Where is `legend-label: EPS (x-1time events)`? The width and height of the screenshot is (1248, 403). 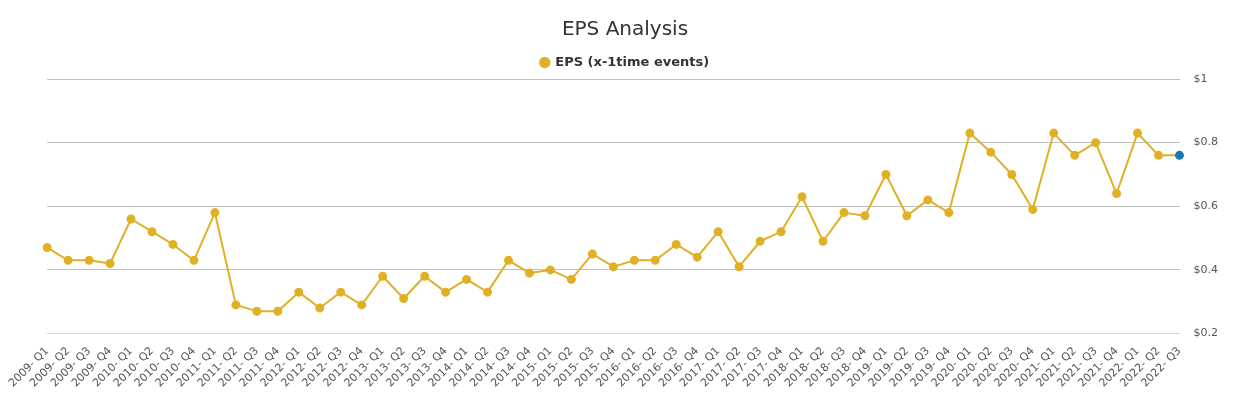
legend-label: EPS (x-1time events) is located at coordinates (632, 61).